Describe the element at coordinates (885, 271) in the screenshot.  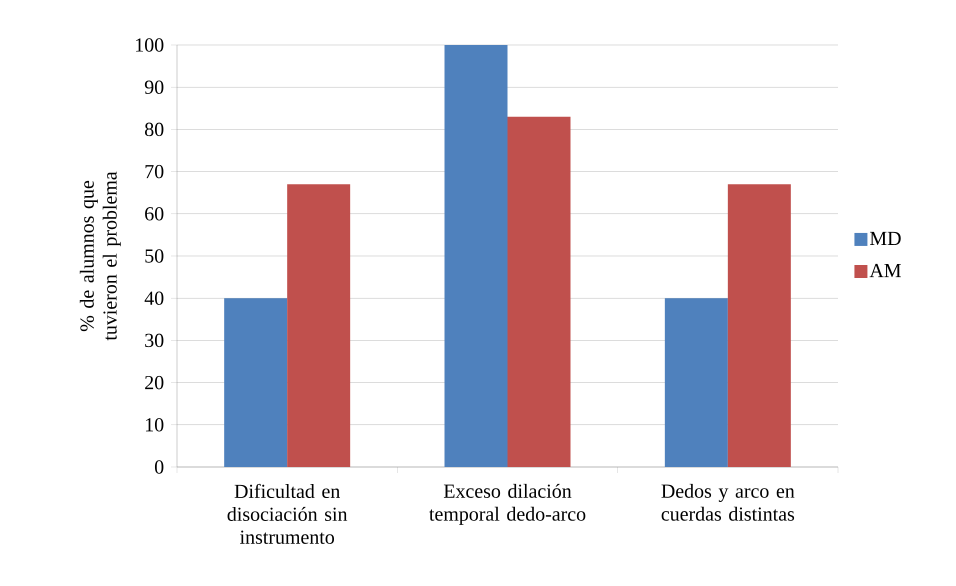
I see `legend-label: AM` at that location.